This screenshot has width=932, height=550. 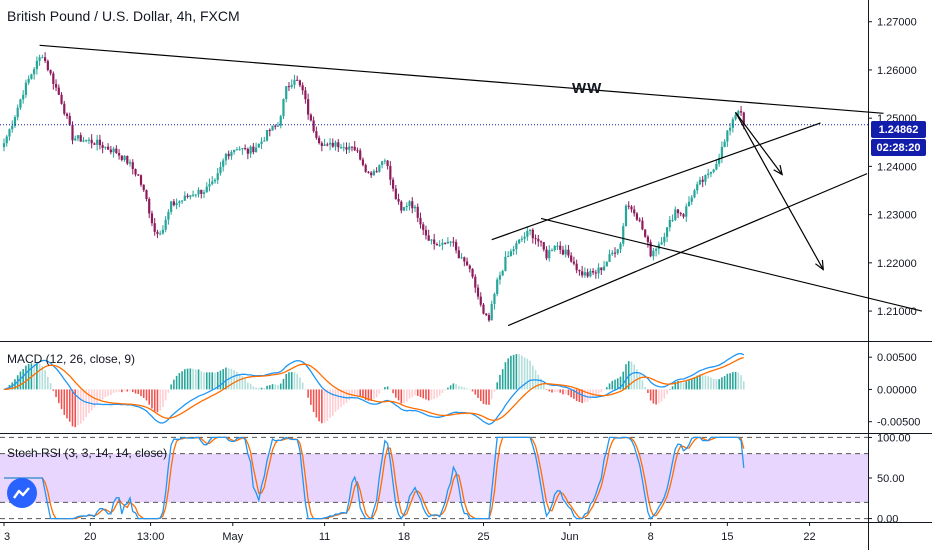 What do you see at coordinates (891, 479) in the screenshot?
I see `stoch-tick-label: 50.00` at bounding box center [891, 479].